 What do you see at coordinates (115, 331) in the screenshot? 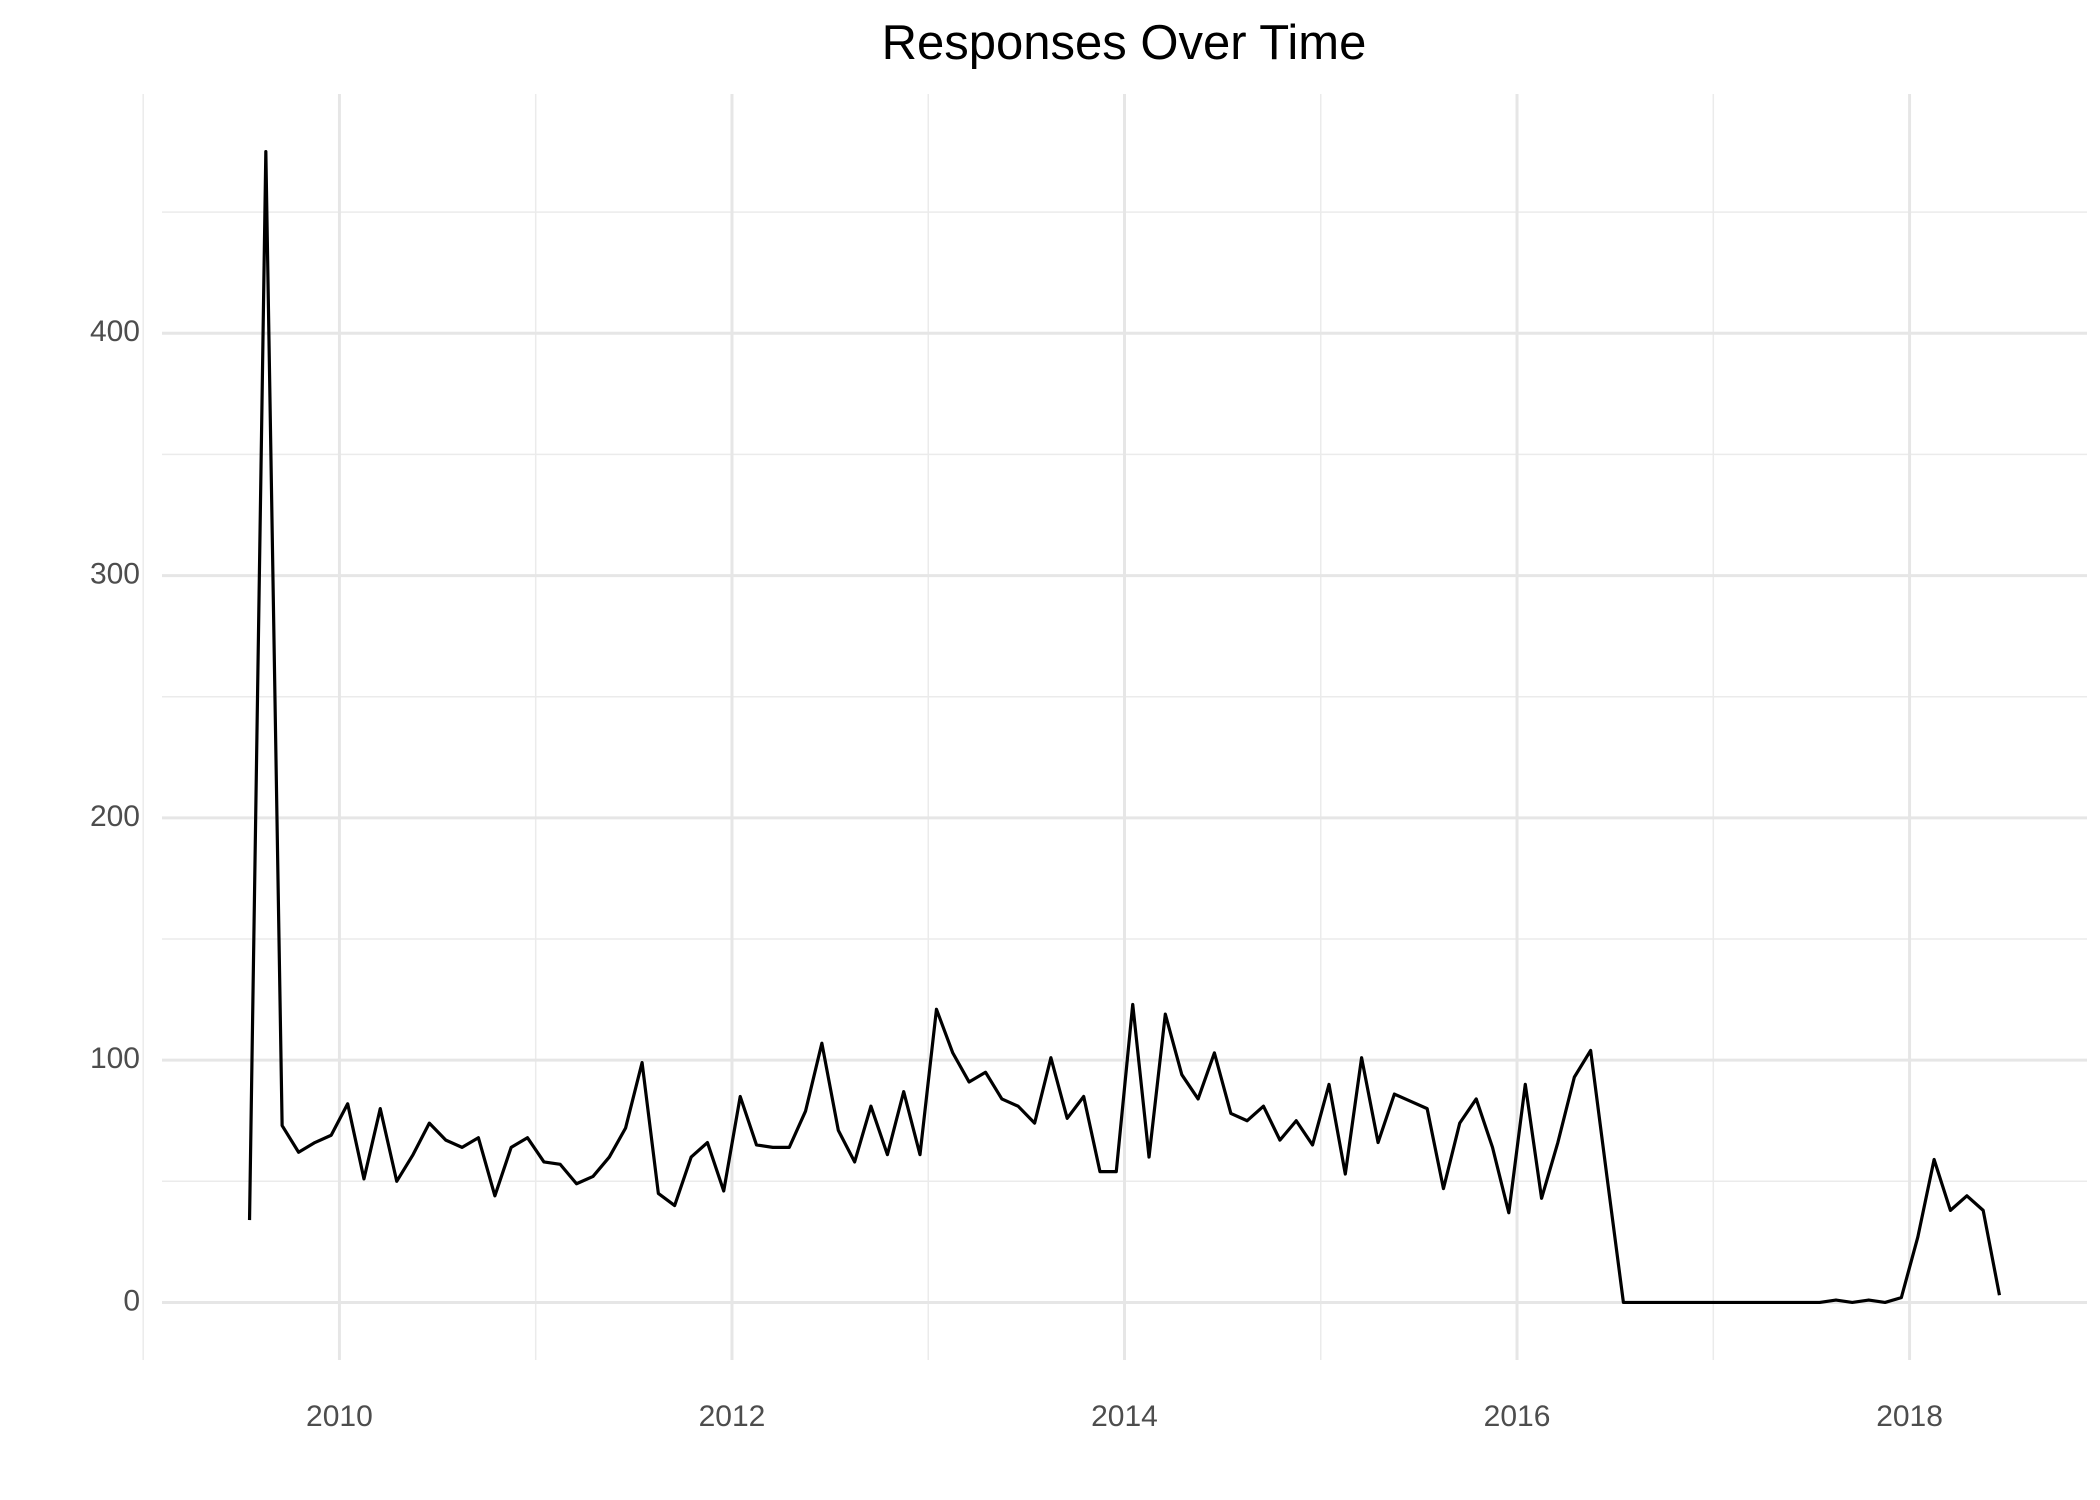
I see `y-tick-label: 400` at bounding box center [115, 331].